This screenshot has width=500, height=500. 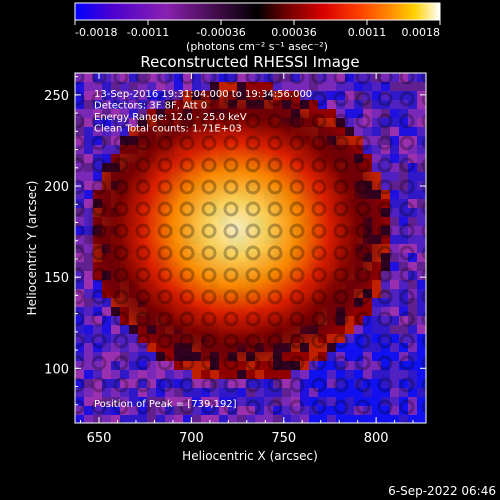 I want to click on peak-position-label: Position of Peak = [739,192], so click(x=165, y=404).